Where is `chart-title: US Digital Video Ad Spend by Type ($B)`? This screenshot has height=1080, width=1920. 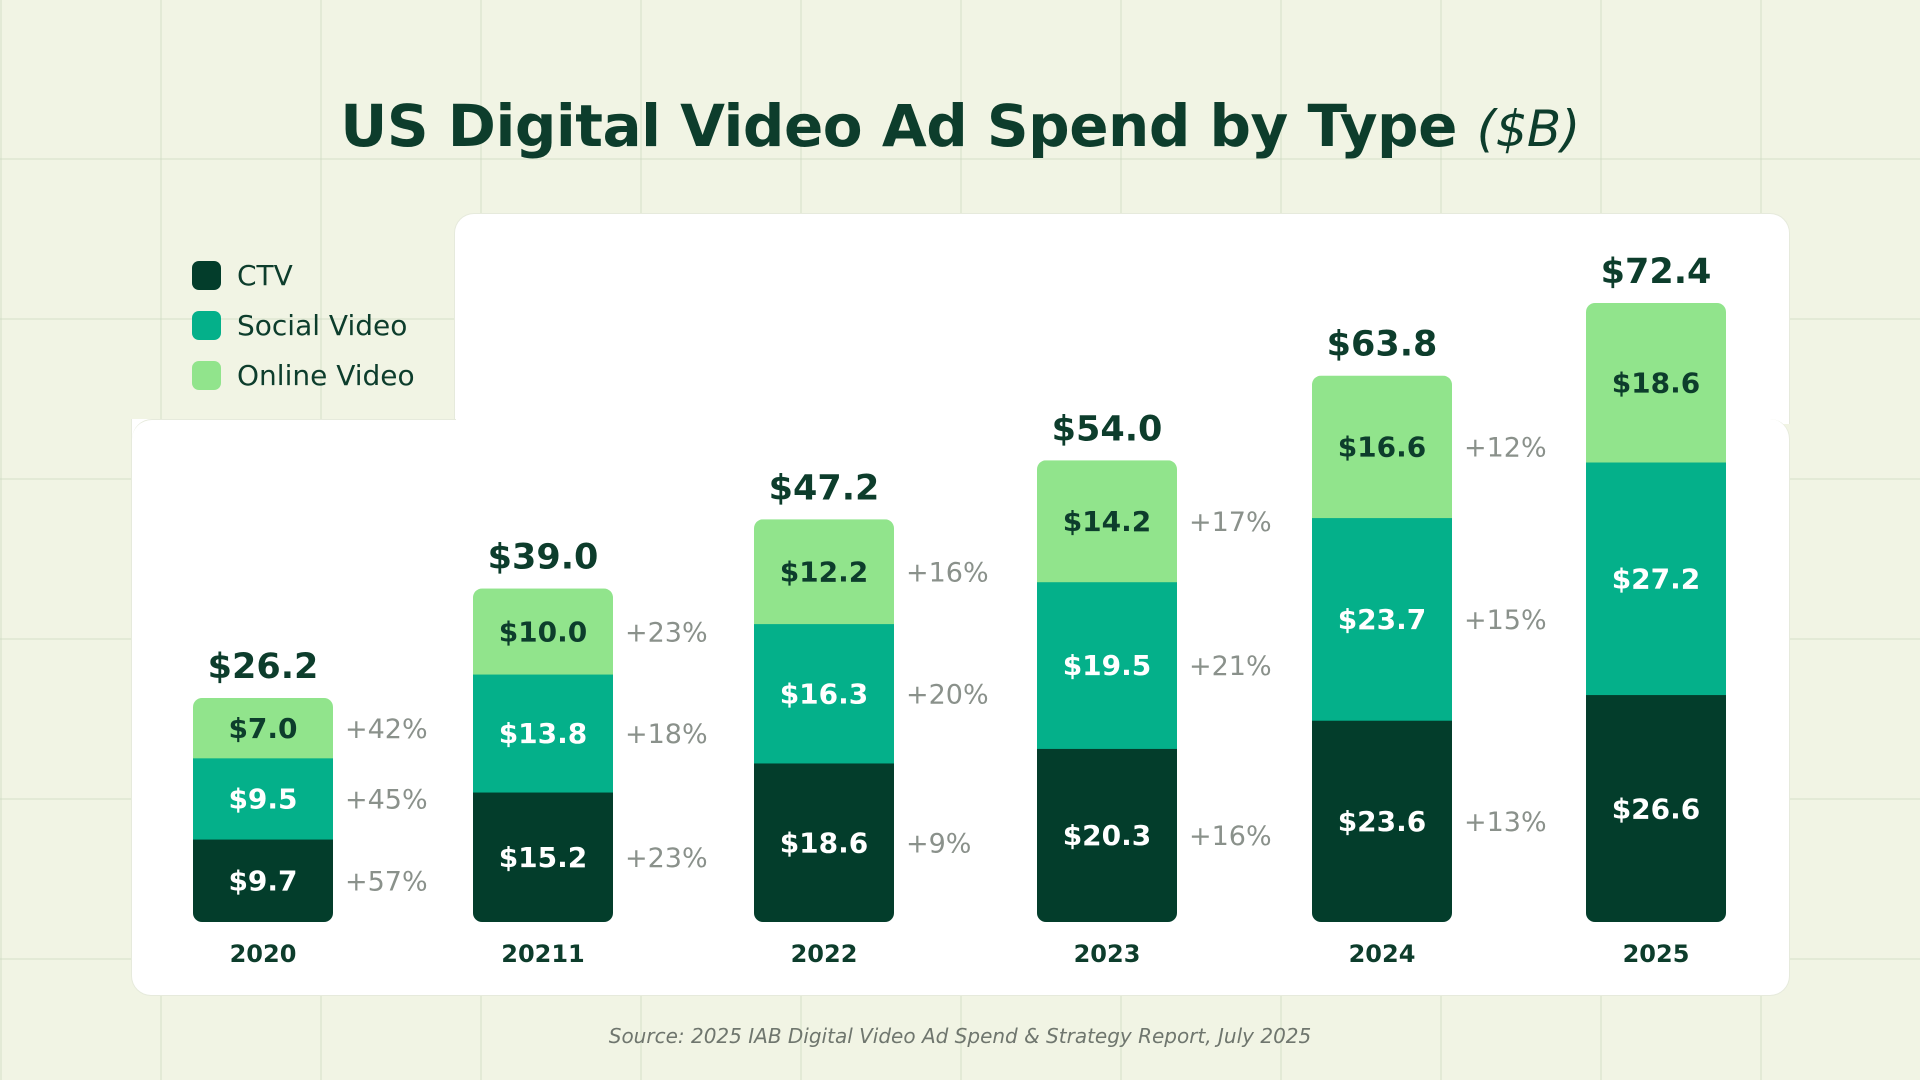 chart-title: US Digital Video Ad Spend by Type ($B) is located at coordinates (960, 126).